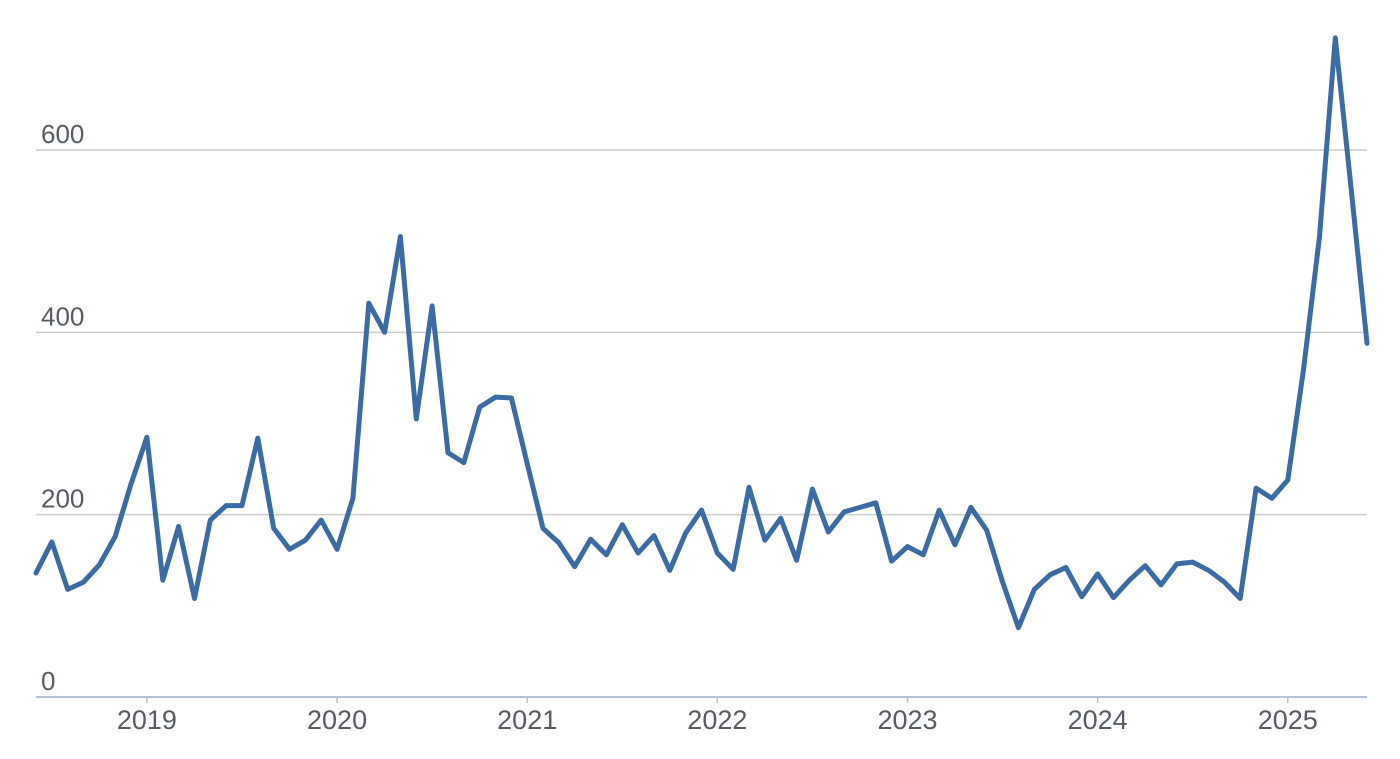 The height and width of the screenshot is (759, 1400). I want to click on y-axis-label: 600, so click(62, 134).